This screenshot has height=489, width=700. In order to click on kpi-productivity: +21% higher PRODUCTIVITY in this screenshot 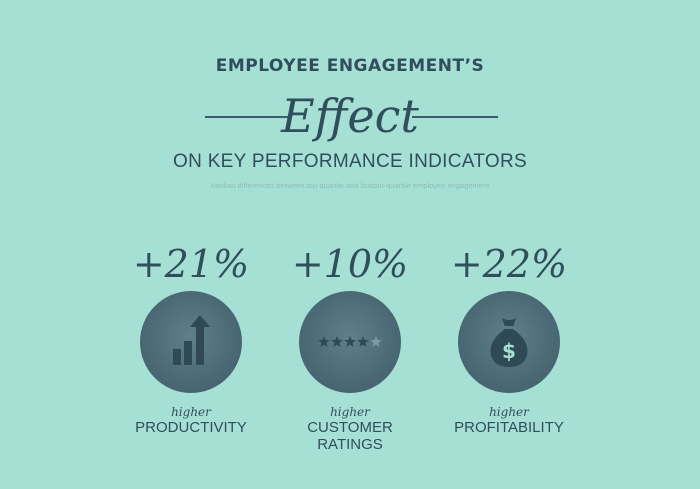, I will do `click(191, 338)`.